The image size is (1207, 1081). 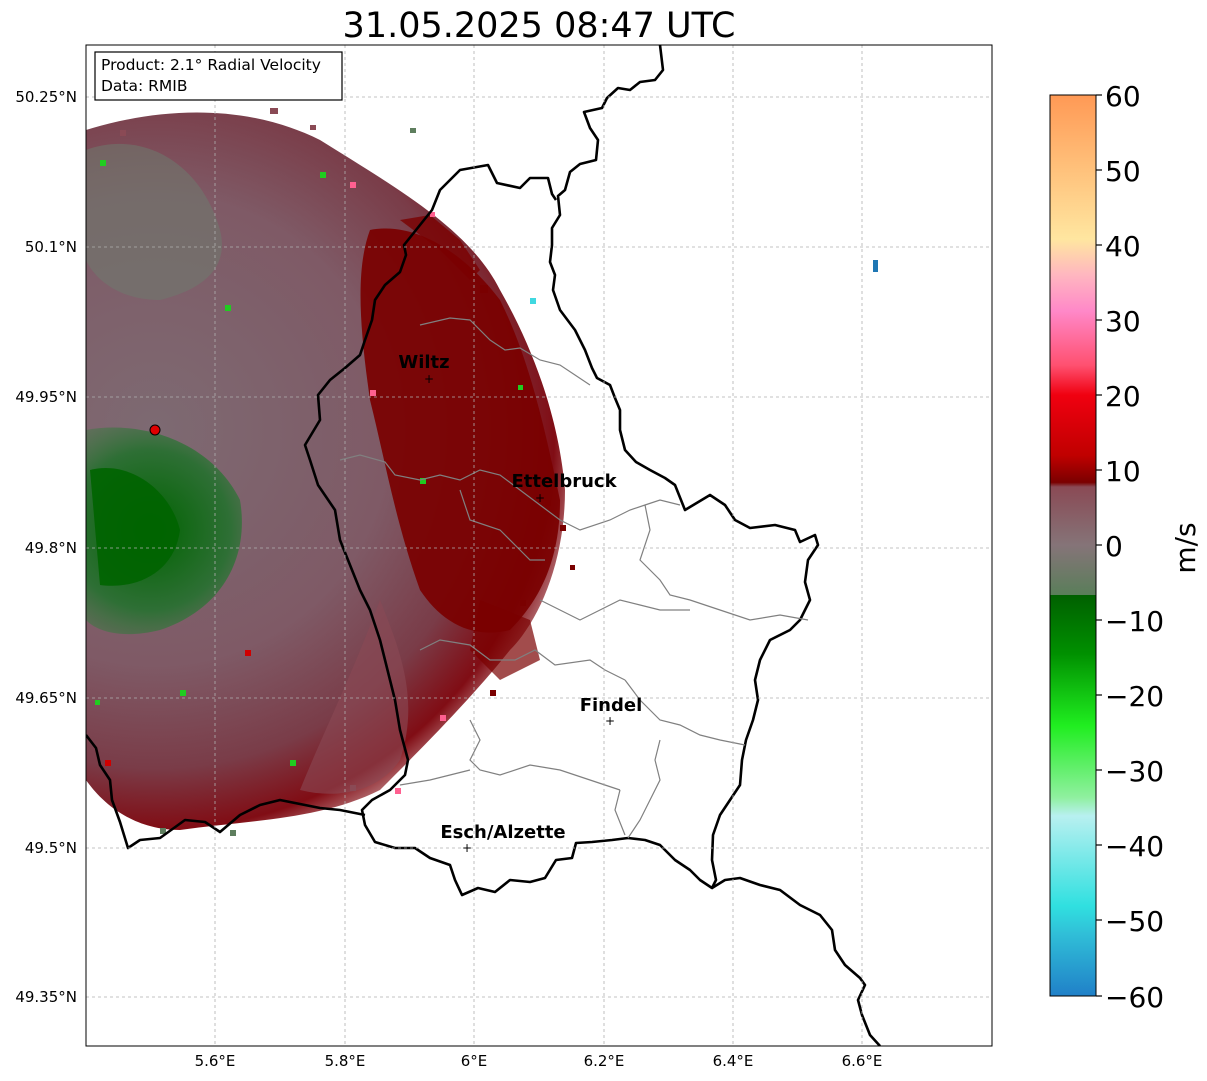 I want to click on city-esch-alzette: + Esch/Alzette, so click(x=502, y=838).